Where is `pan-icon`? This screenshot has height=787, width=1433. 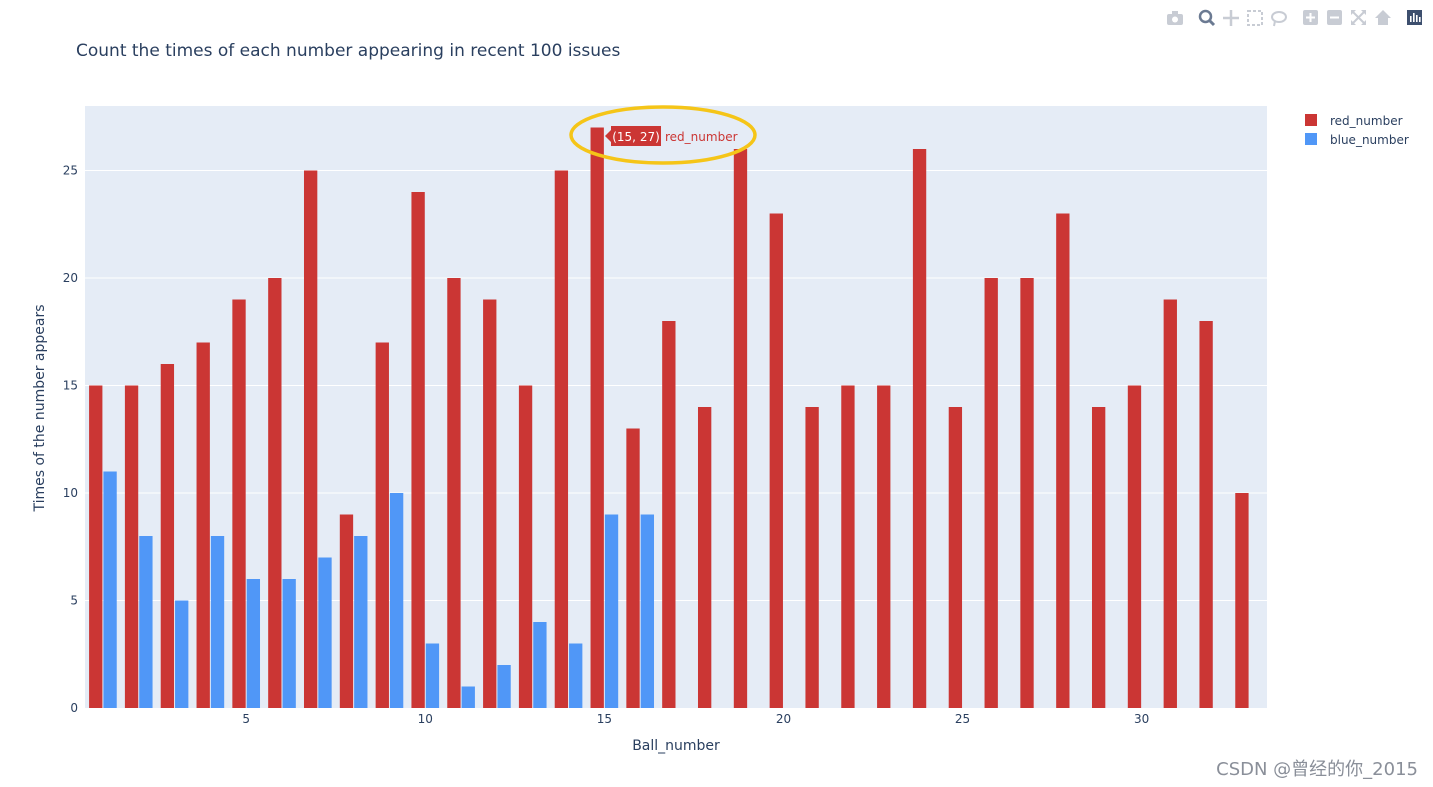
pan-icon is located at coordinates (1231, 18).